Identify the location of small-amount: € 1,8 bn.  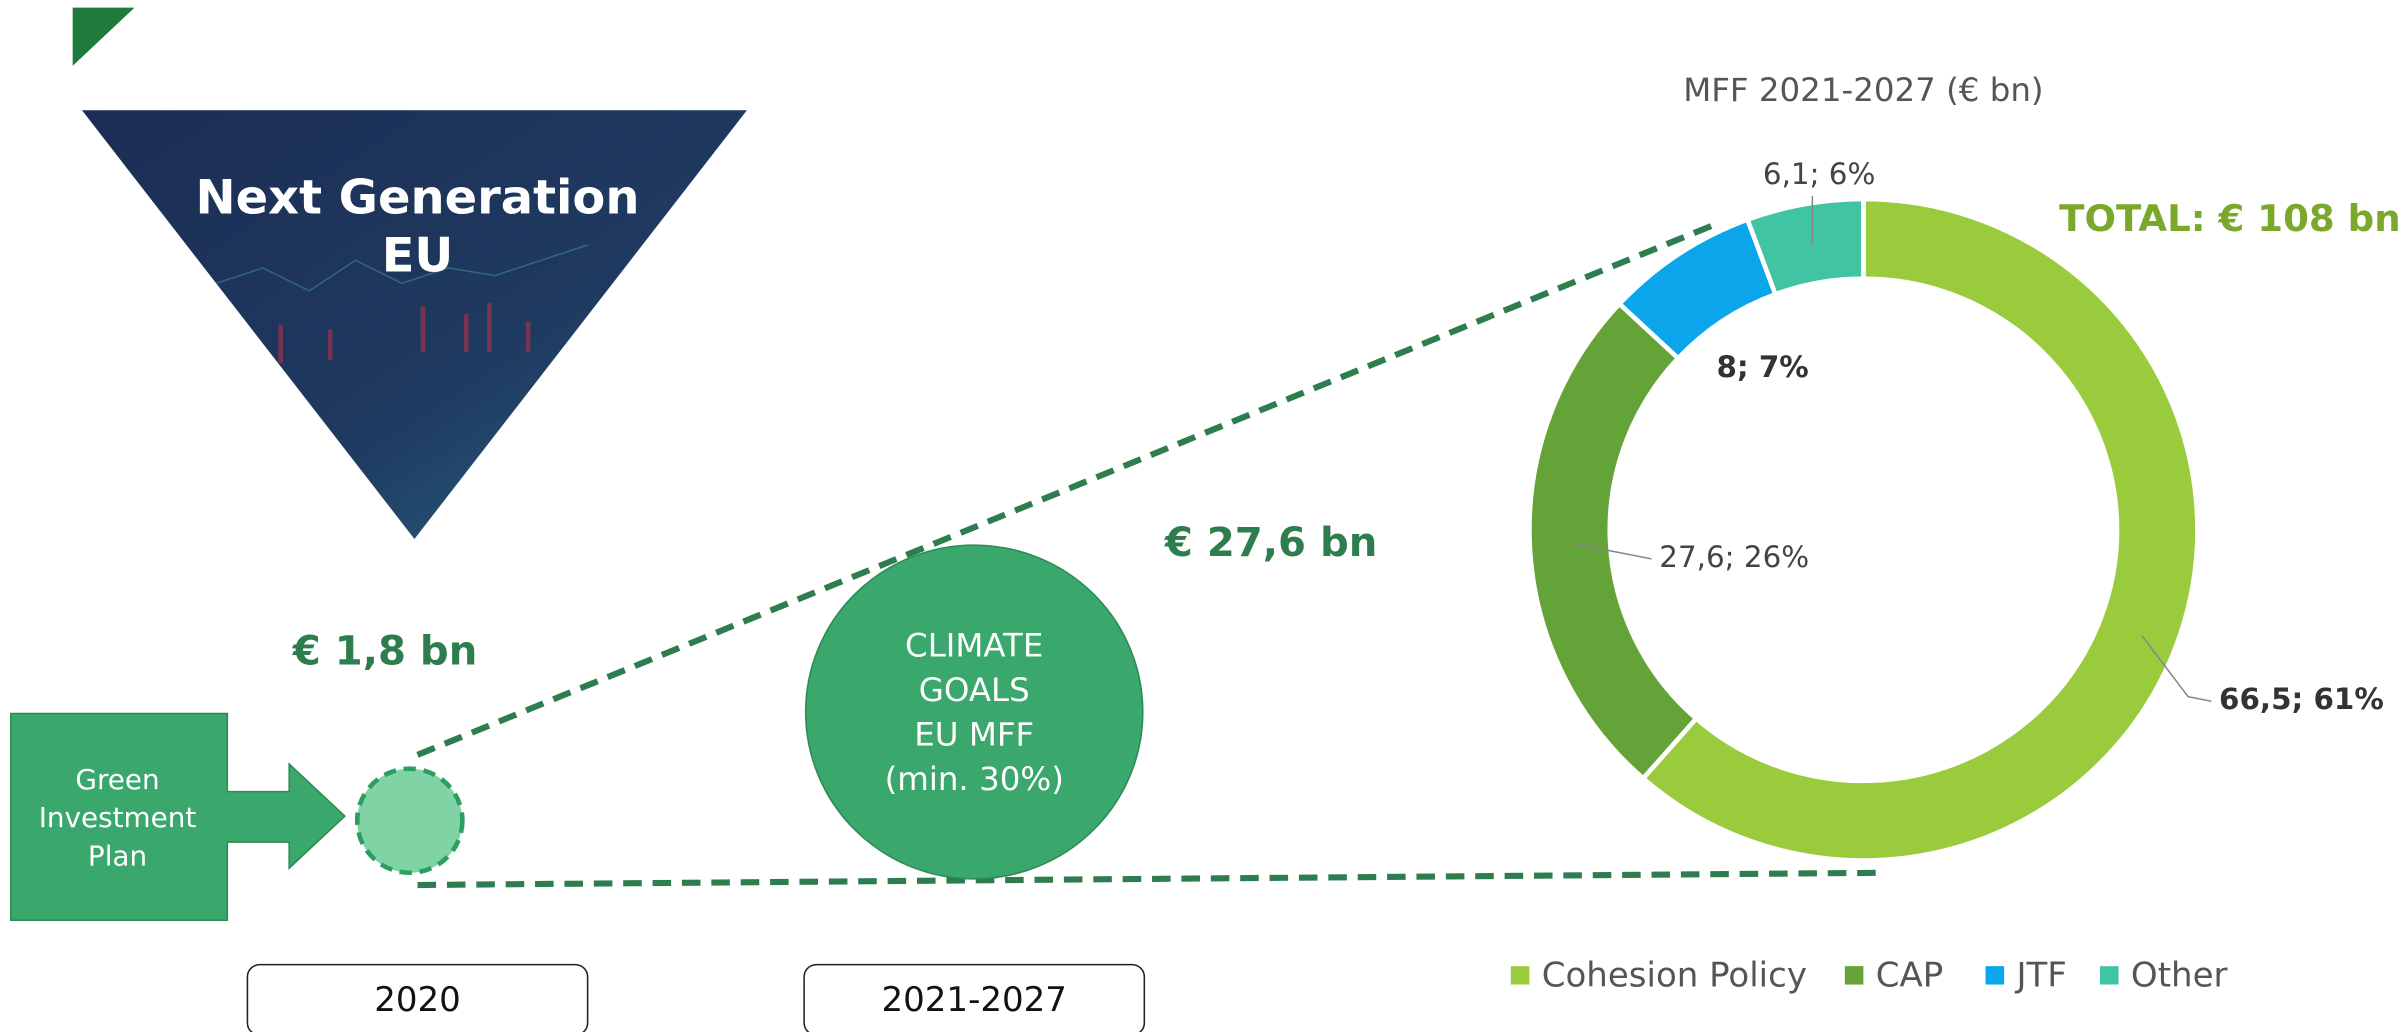
(385, 652).